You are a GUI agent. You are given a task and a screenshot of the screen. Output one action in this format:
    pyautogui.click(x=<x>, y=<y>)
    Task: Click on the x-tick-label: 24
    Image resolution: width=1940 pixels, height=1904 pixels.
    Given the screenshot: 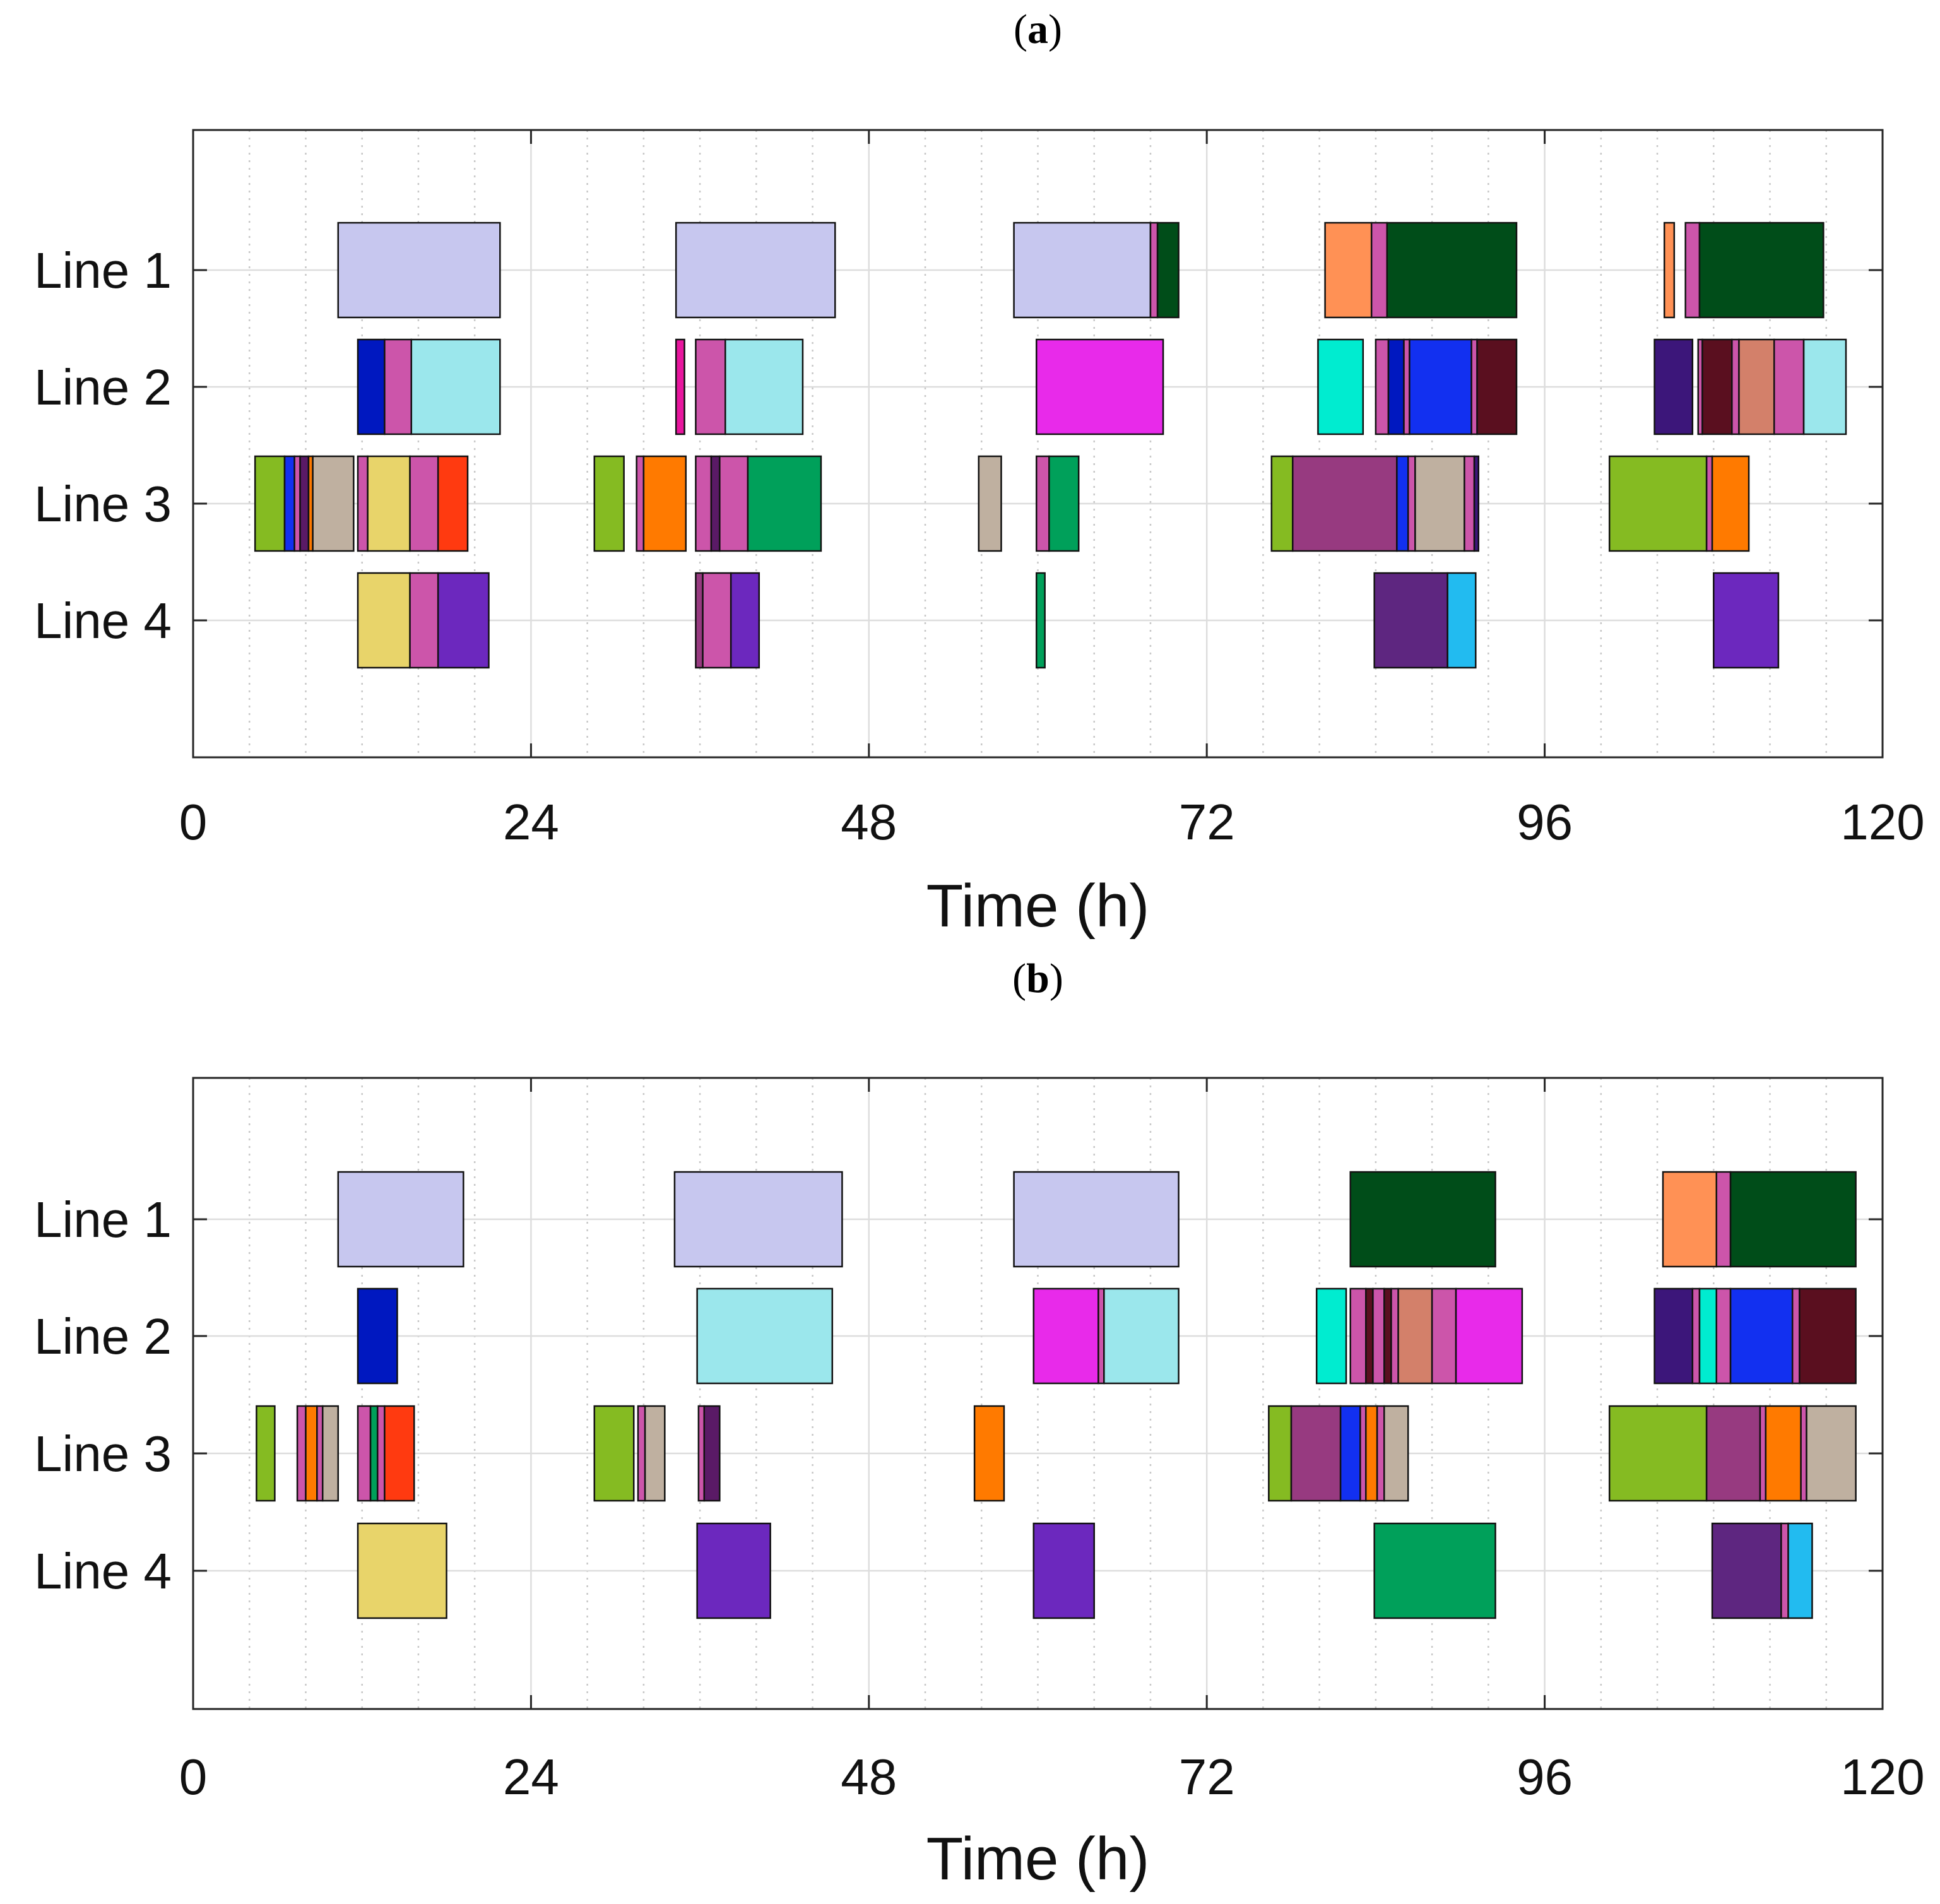 What is the action you would take?
    pyautogui.click(x=531, y=1777)
    